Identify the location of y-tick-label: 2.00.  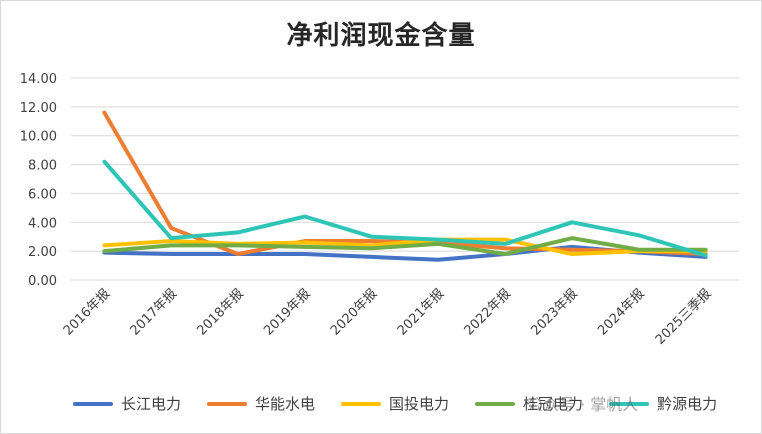
(42, 252).